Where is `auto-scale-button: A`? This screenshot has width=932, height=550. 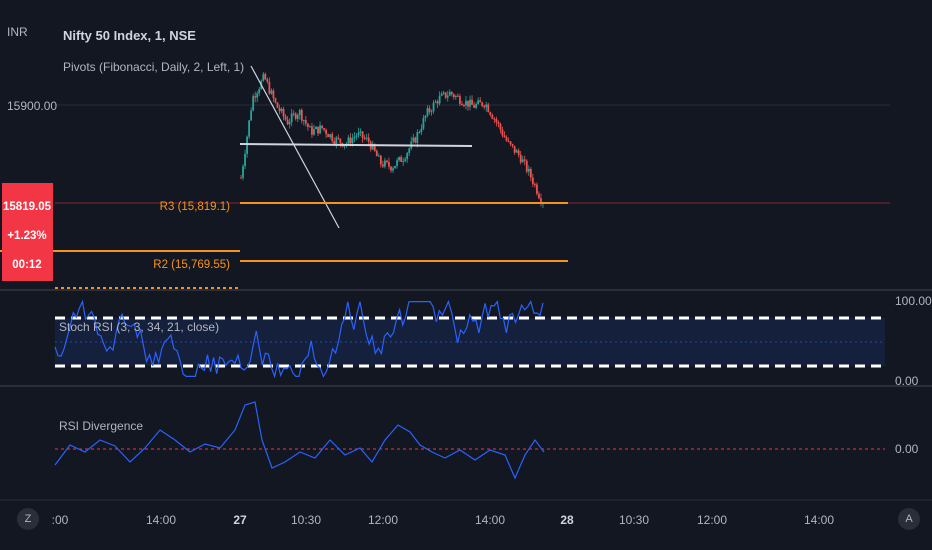
auto-scale-button: A is located at coordinates (909, 519).